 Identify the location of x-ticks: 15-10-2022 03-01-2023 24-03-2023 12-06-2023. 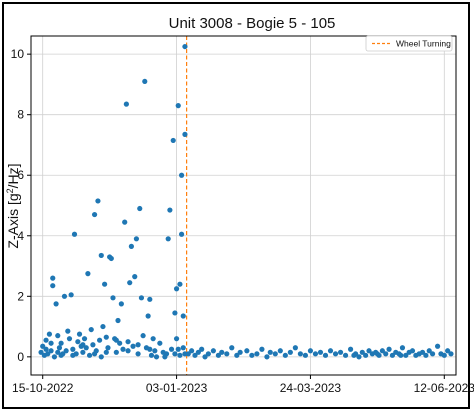
(243, 385).